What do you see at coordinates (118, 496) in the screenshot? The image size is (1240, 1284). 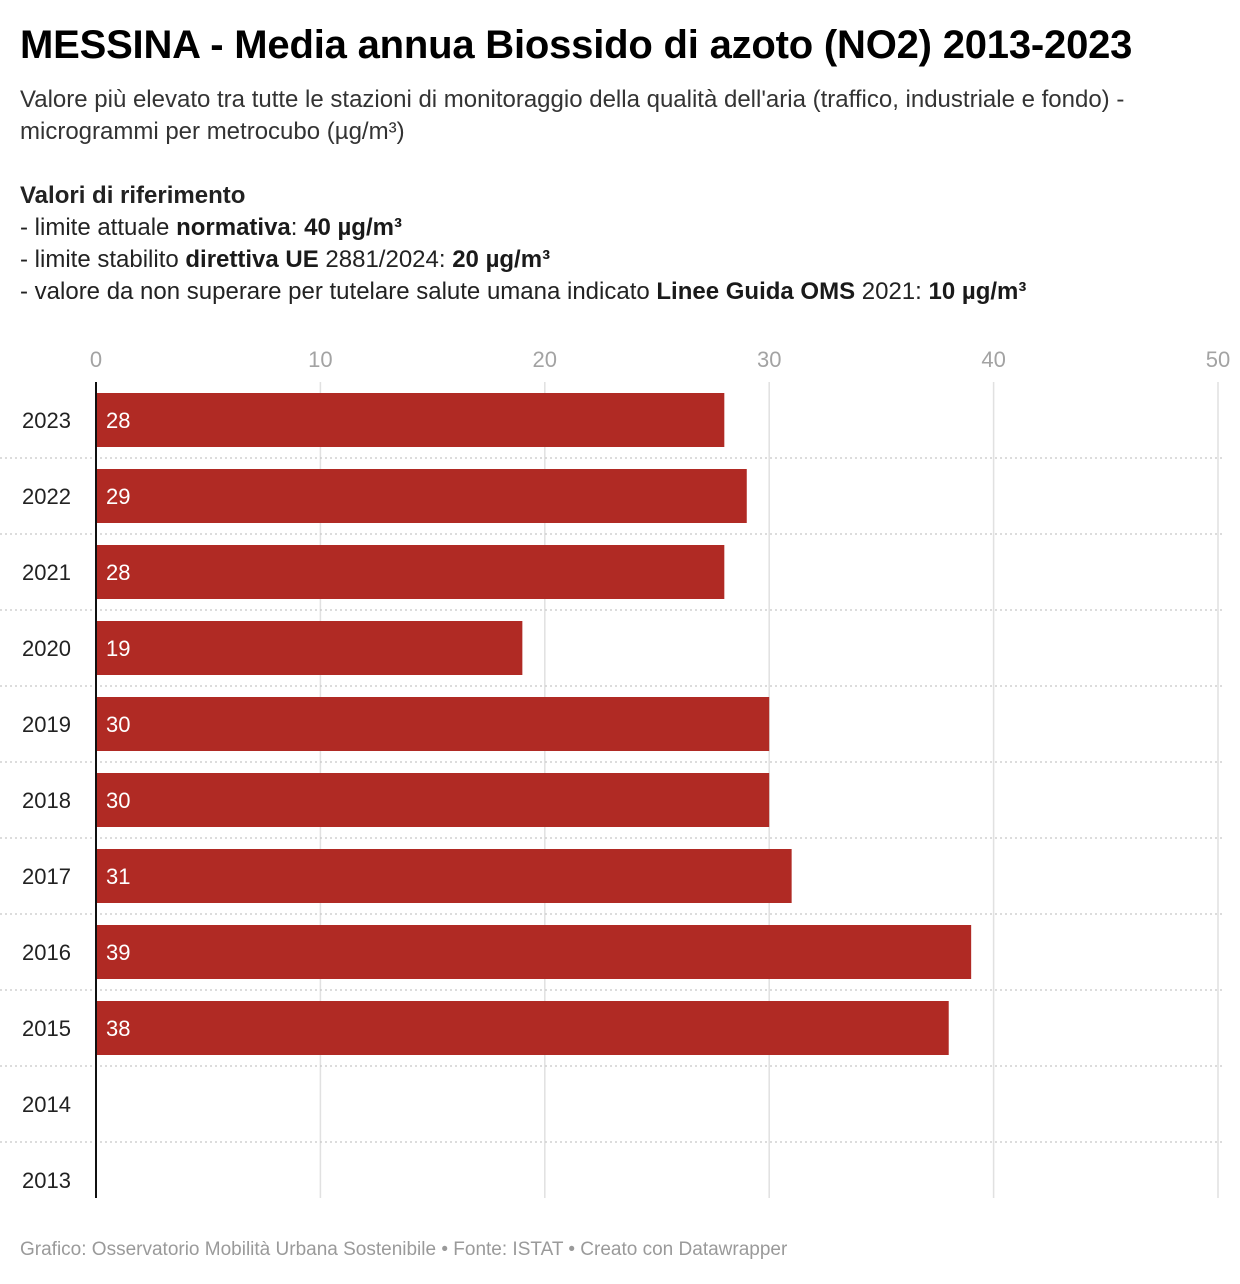 I see `value-label-2022: 29` at bounding box center [118, 496].